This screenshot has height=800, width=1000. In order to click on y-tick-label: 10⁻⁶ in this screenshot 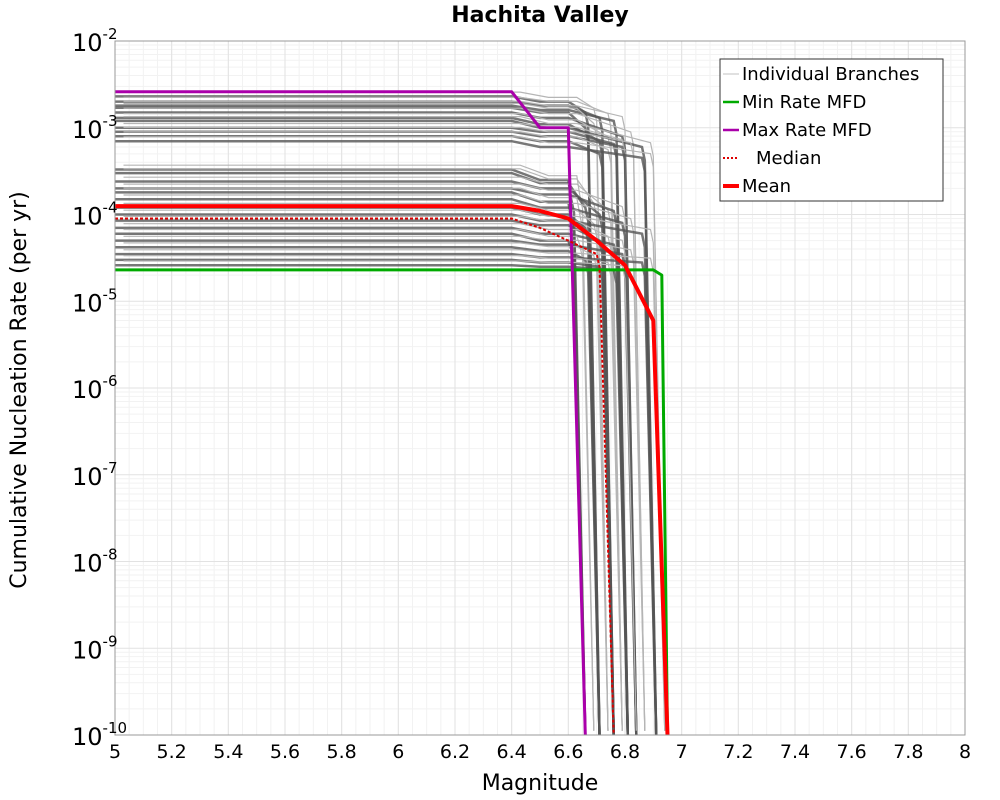, I will do `click(95, 388)`.